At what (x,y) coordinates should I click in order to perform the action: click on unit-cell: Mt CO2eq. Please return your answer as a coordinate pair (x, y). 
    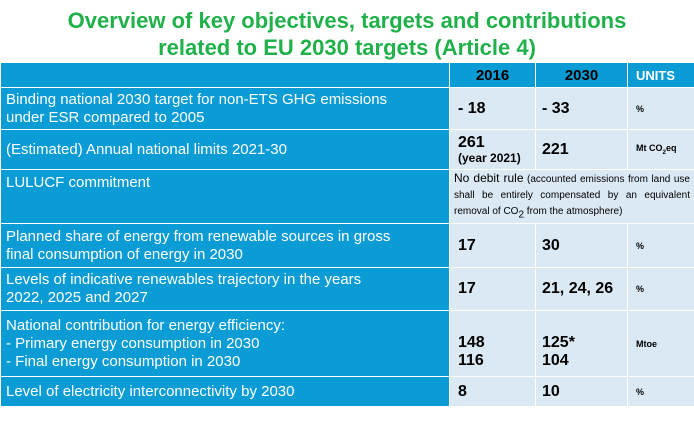
    Looking at the image, I should click on (660, 149).